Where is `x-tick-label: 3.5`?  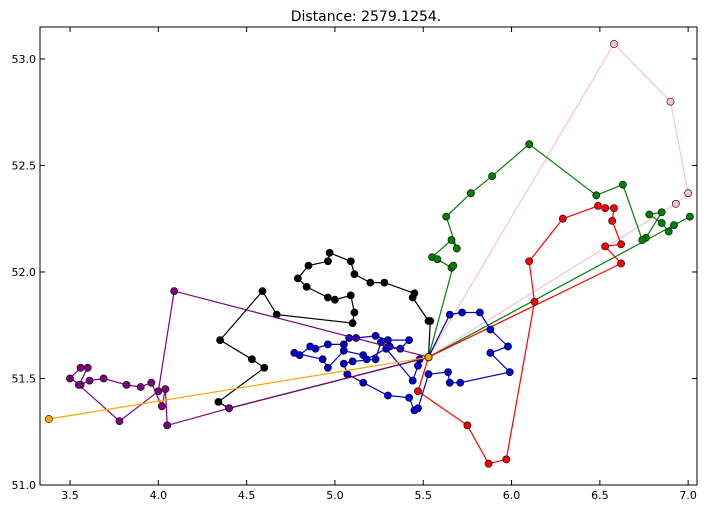 x-tick-label: 3.5 is located at coordinates (70, 495).